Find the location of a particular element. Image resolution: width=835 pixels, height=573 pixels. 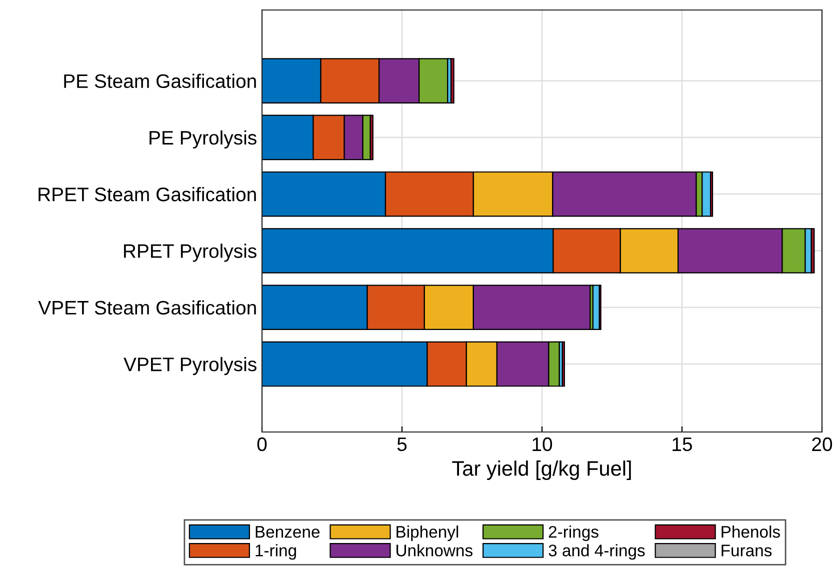

y-tick-label: PE Steam Gasification is located at coordinates (160, 81).